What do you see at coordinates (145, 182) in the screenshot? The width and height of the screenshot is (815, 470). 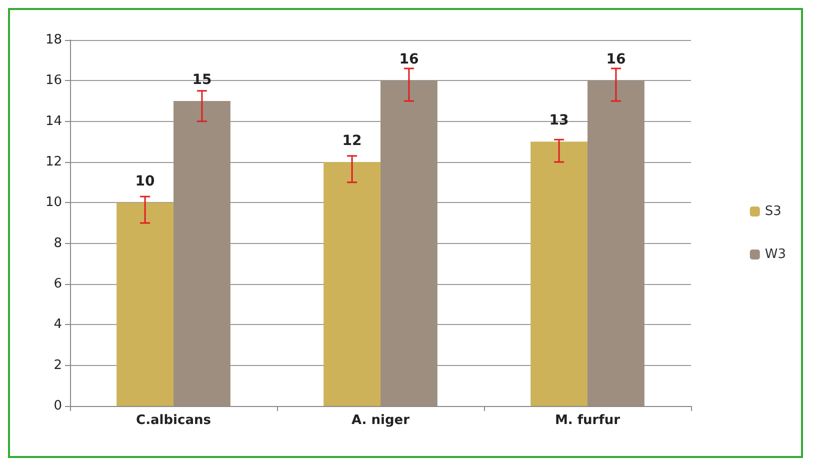 I see `data-label: 10` at bounding box center [145, 182].